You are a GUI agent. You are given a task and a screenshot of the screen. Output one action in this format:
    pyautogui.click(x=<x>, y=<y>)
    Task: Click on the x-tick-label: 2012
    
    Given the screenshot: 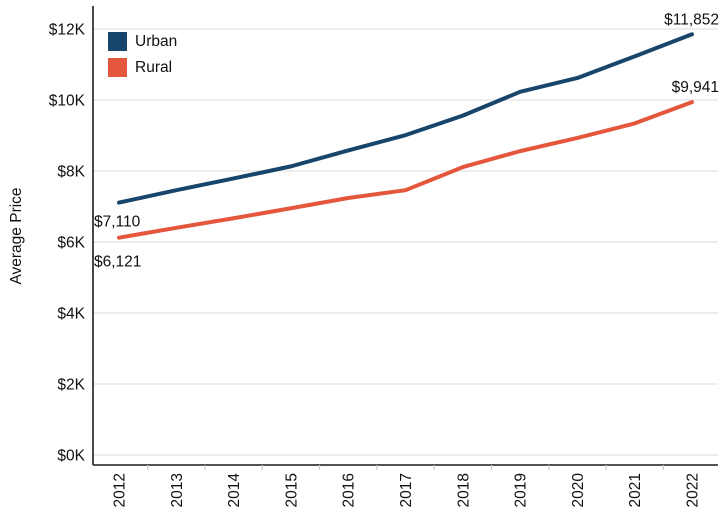 What is the action you would take?
    pyautogui.click(x=120, y=490)
    